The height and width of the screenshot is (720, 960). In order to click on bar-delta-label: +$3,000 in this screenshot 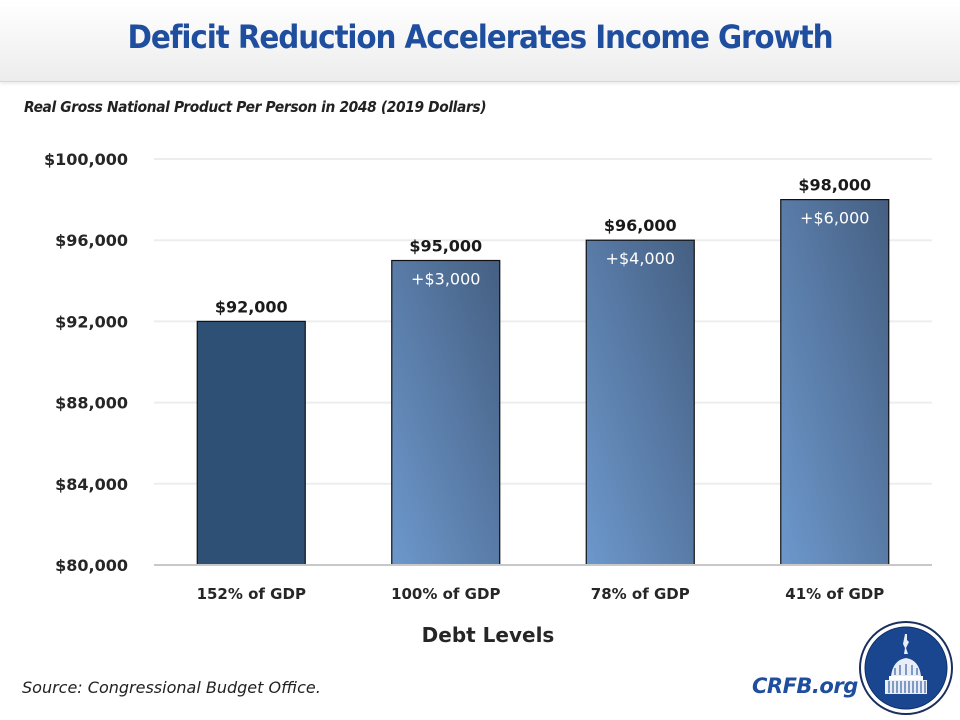, I will do `click(445, 279)`.